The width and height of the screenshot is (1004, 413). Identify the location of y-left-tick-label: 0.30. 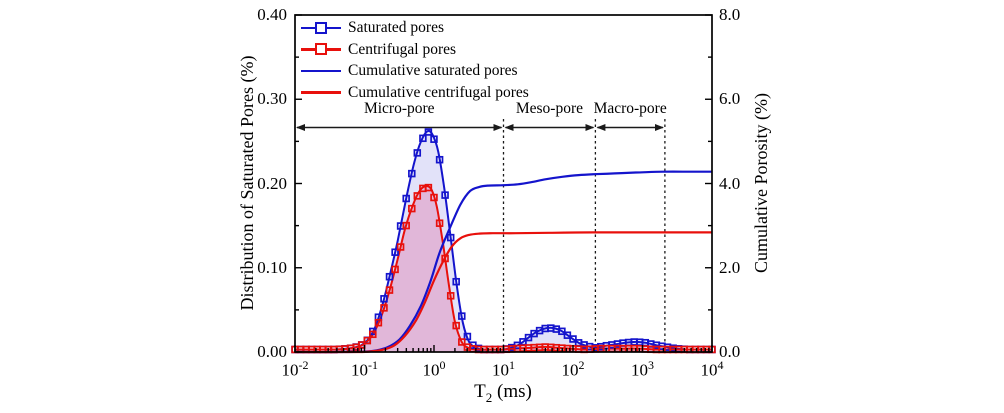
(272, 99).